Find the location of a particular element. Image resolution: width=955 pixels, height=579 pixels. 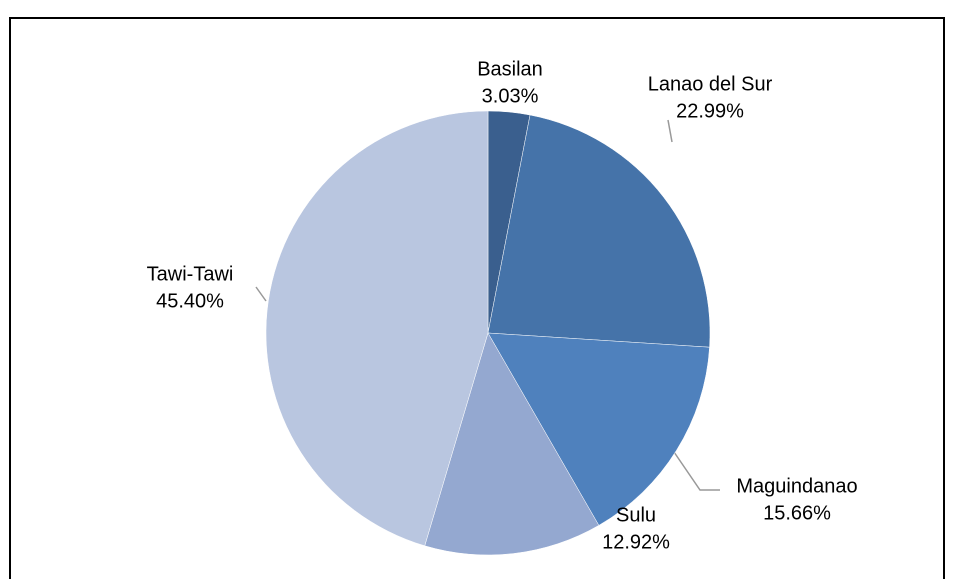

slice-label-value: 22.99% is located at coordinates (710, 111).